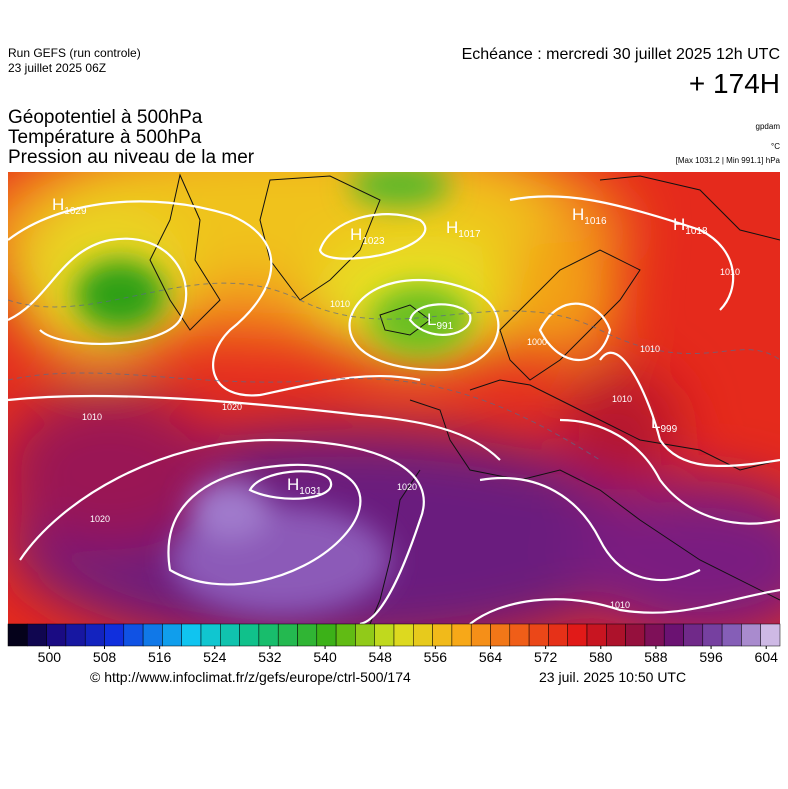 The image size is (788, 789). I want to click on pressure-center: H1017, so click(463, 229).